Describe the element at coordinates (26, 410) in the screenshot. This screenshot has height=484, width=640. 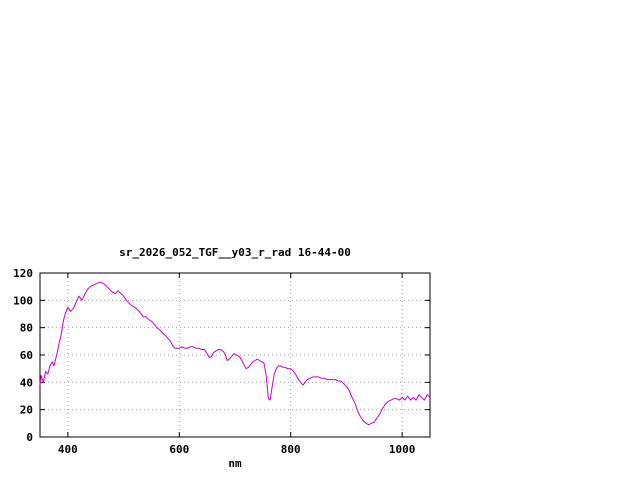
I see `y-tick-label: 20` at that location.